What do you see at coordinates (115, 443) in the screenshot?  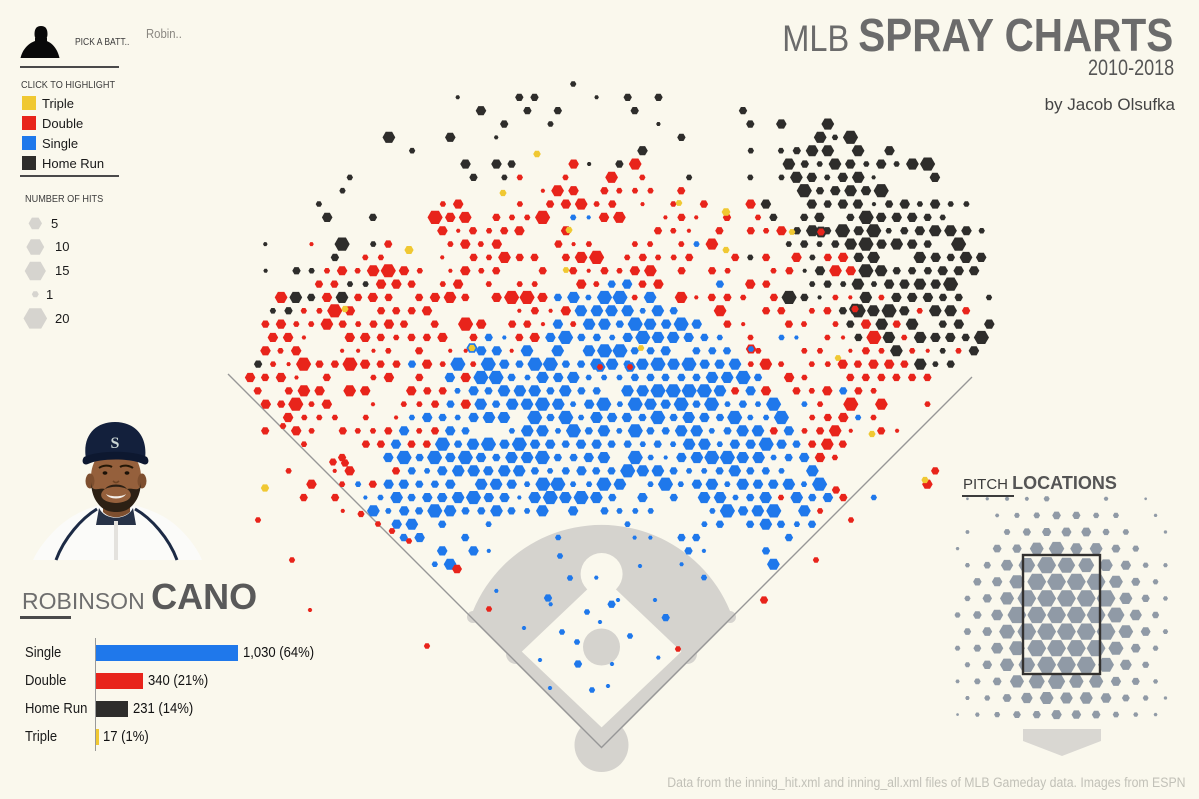 I see `svg-text: S` at bounding box center [115, 443].